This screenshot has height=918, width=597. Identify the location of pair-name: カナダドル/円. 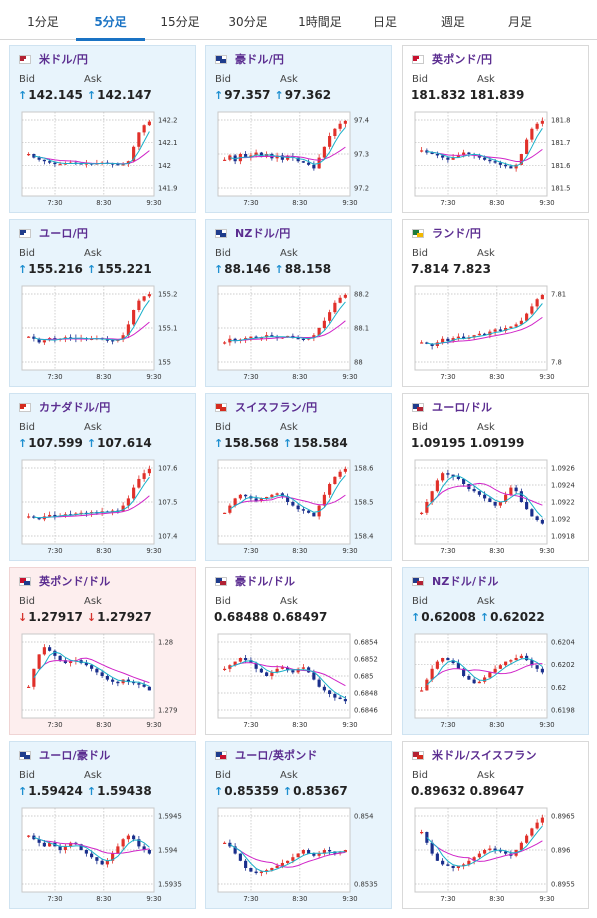
(75, 407).